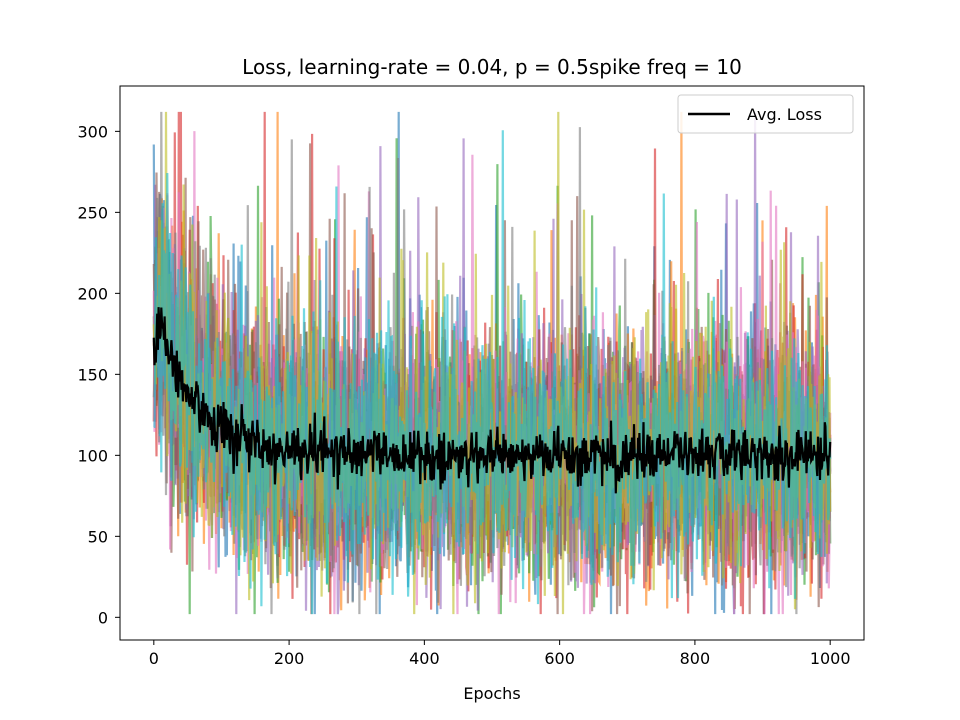 The image size is (960, 720). I want to click on y-tick-label: 150, so click(92, 374).